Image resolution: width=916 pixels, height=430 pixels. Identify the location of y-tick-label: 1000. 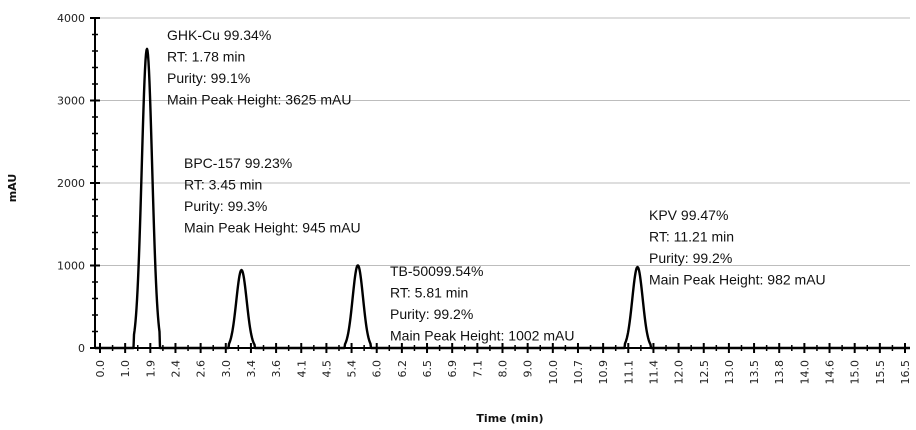
(71, 266).